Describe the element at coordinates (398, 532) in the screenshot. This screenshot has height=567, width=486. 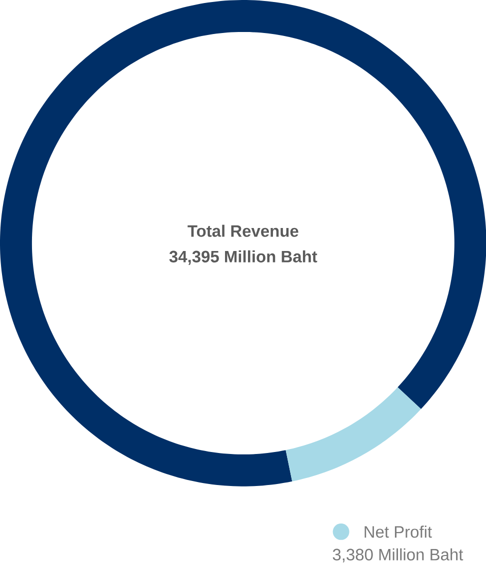
I see `legend-label: Net Profit` at that location.